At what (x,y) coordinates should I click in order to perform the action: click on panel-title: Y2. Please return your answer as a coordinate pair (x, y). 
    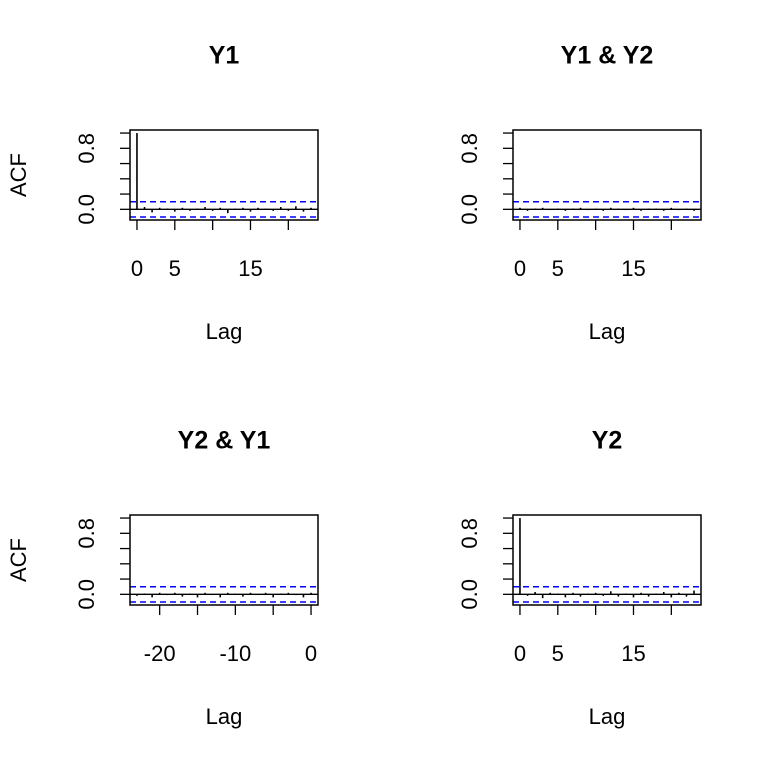
    Looking at the image, I should click on (607, 441).